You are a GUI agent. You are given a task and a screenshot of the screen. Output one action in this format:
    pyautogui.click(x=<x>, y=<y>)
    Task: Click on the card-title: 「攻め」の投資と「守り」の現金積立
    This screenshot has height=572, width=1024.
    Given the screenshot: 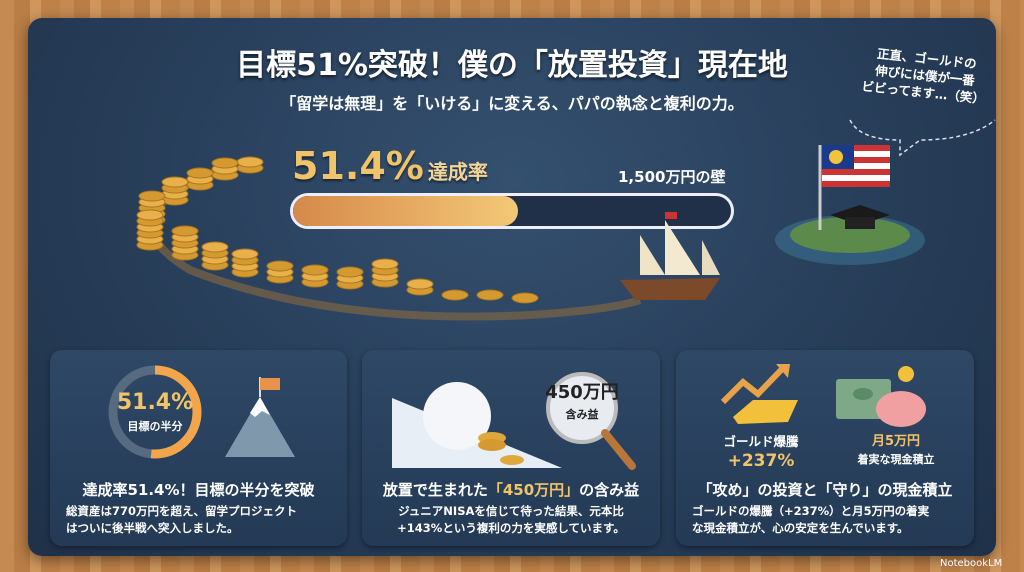 What is the action you would take?
    pyautogui.click(x=825, y=490)
    